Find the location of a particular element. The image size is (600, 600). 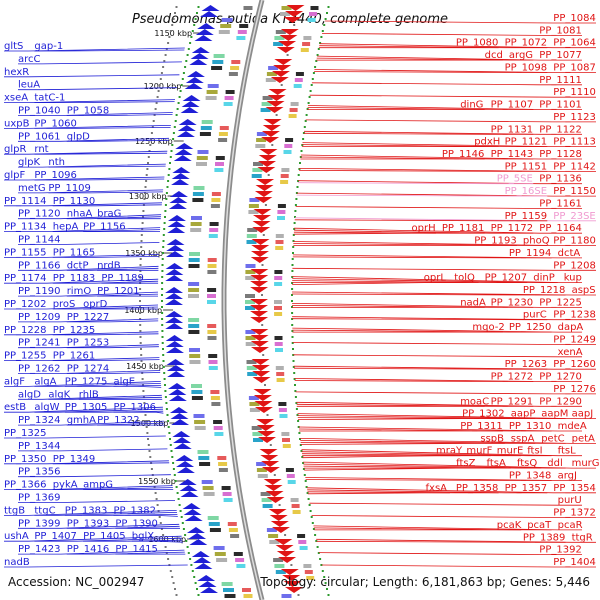

gene-label: aapJ is located at coordinates (583, 414).